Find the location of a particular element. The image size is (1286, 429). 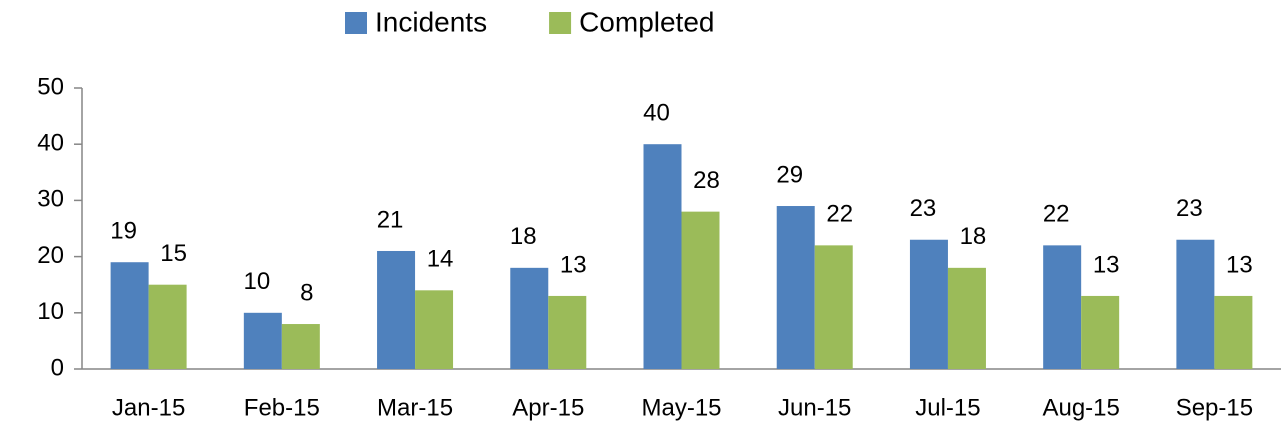

legend-label: Completed is located at coordinates (646, 21).